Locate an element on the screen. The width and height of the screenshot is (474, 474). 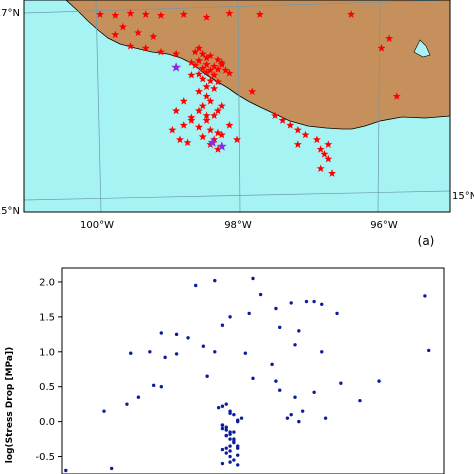
y-tick-label: 1.0 is located at coordinates (47, 352).